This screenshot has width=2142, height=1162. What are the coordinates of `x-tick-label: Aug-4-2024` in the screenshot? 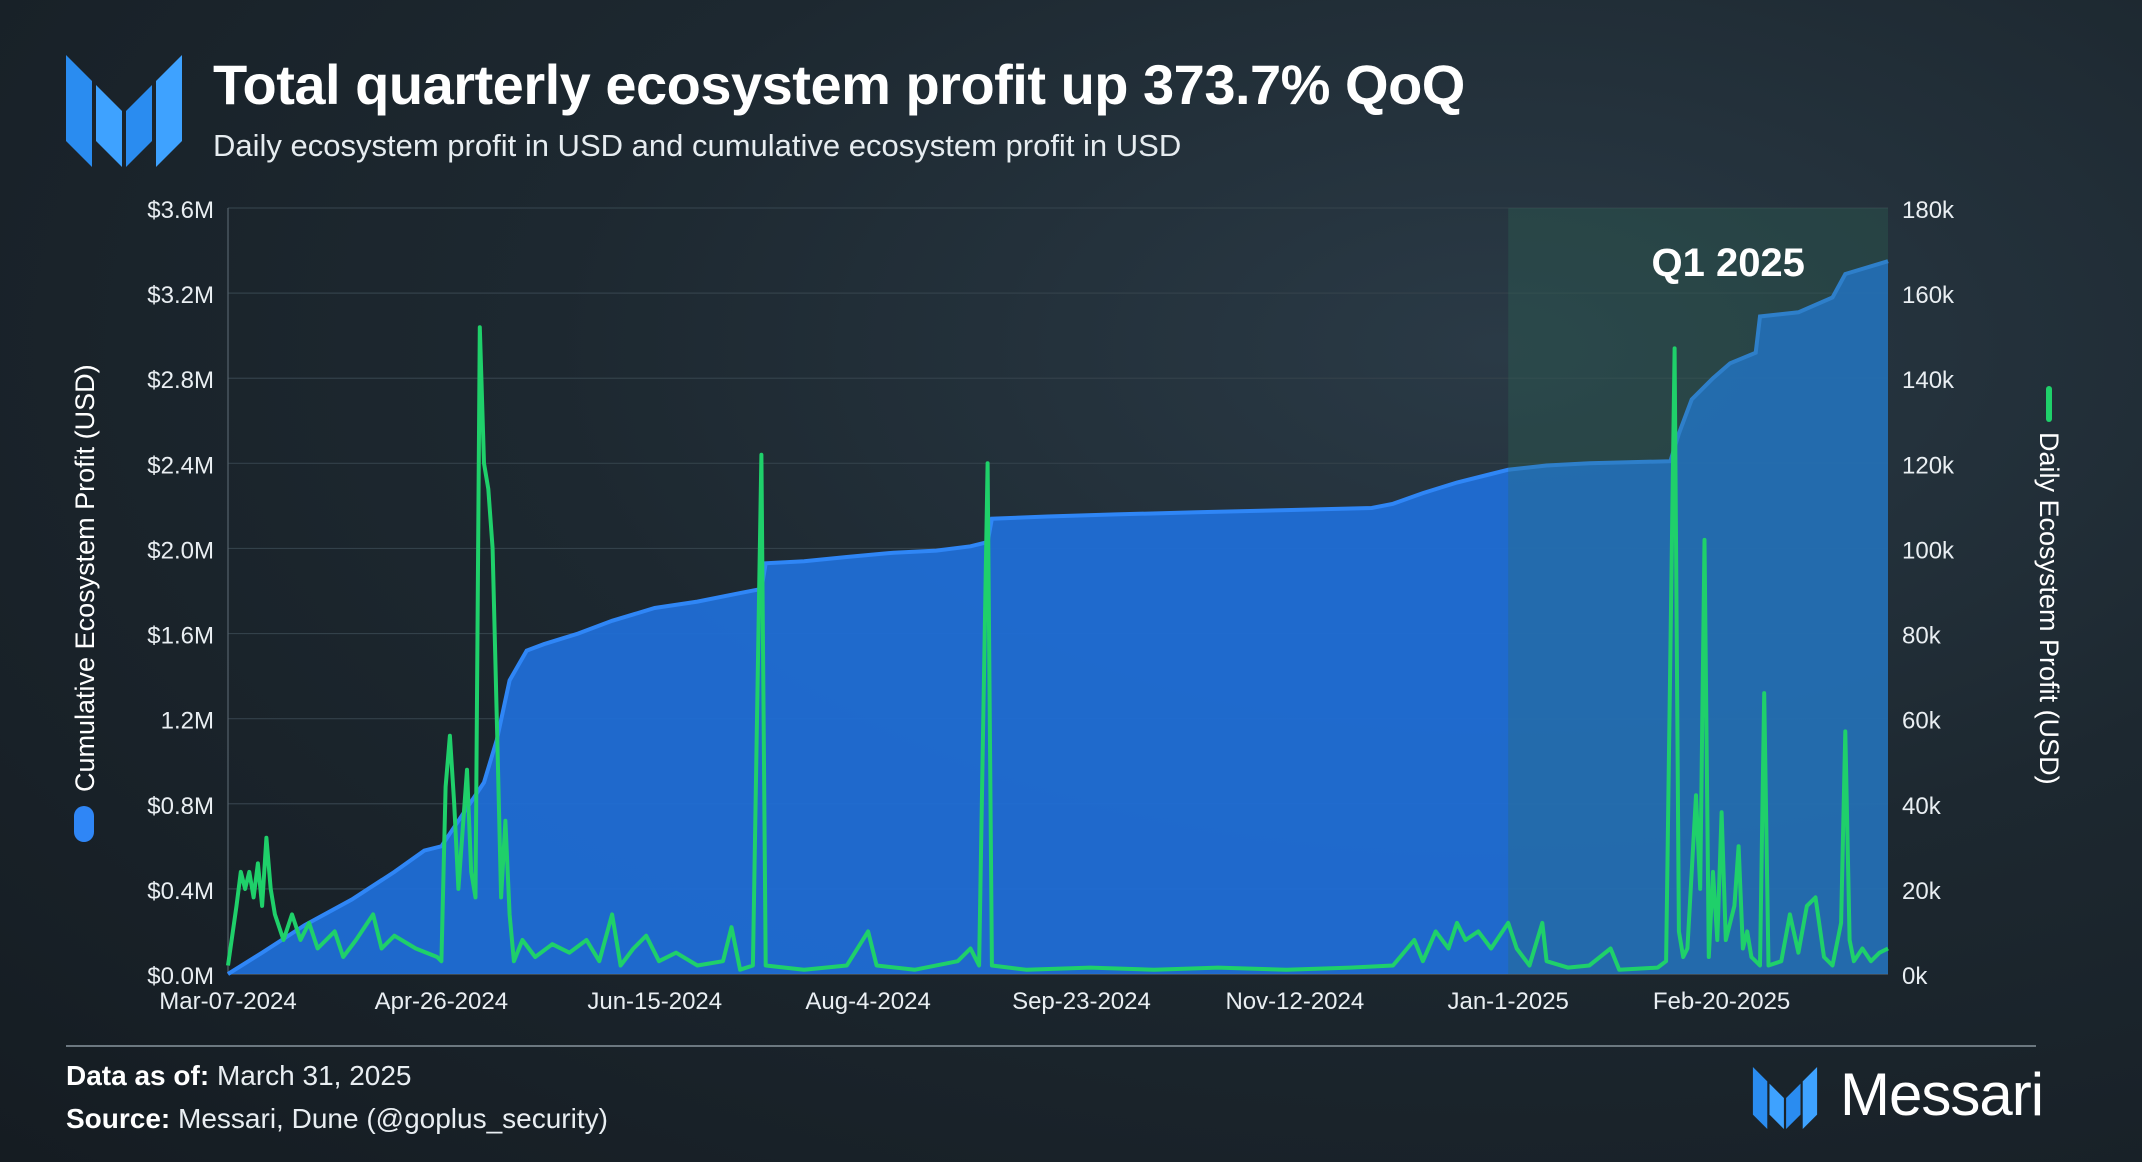 It's located at (867, 1001).